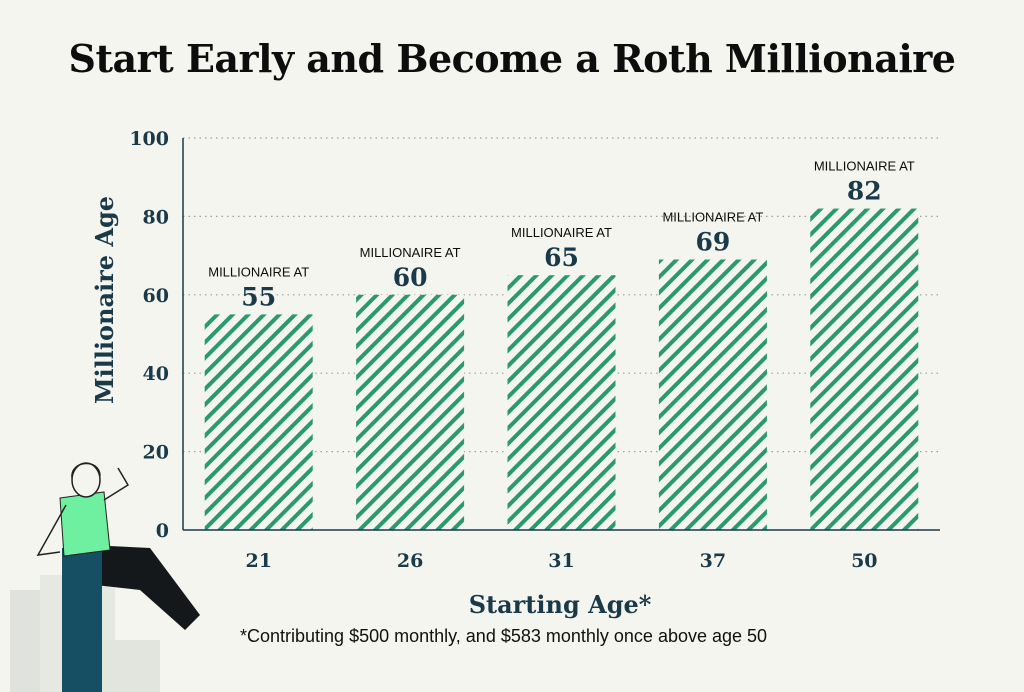  Describe the element at coordinates (864, 561) in the screenshot. I see `x-tick-label: 50` at that location.